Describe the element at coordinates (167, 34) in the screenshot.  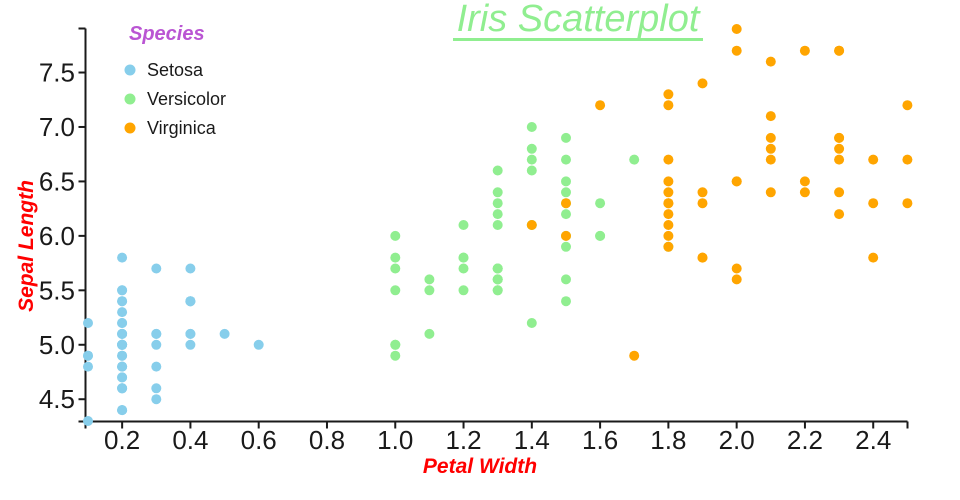
I see `legend-title: Species` at that location.